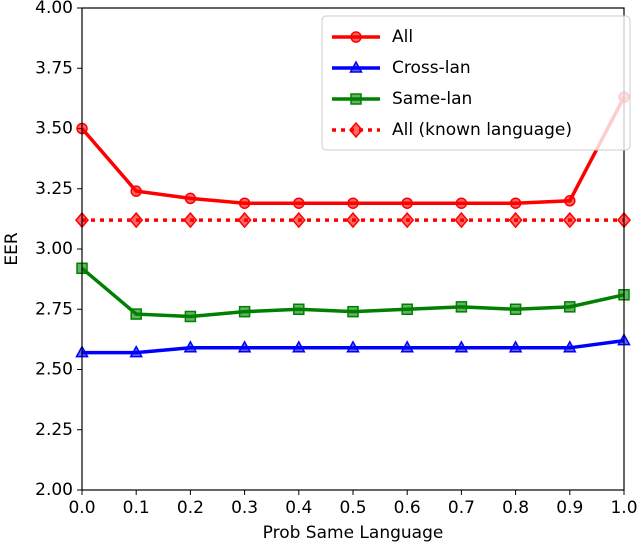  I want to click on y-tick-label: 3.00, so click(54, 249).